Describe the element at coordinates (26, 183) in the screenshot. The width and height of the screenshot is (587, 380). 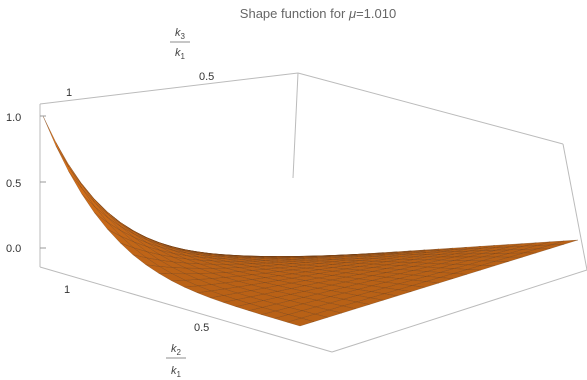
I see `z-axis: 1.0 0.5 0.0` at that location.